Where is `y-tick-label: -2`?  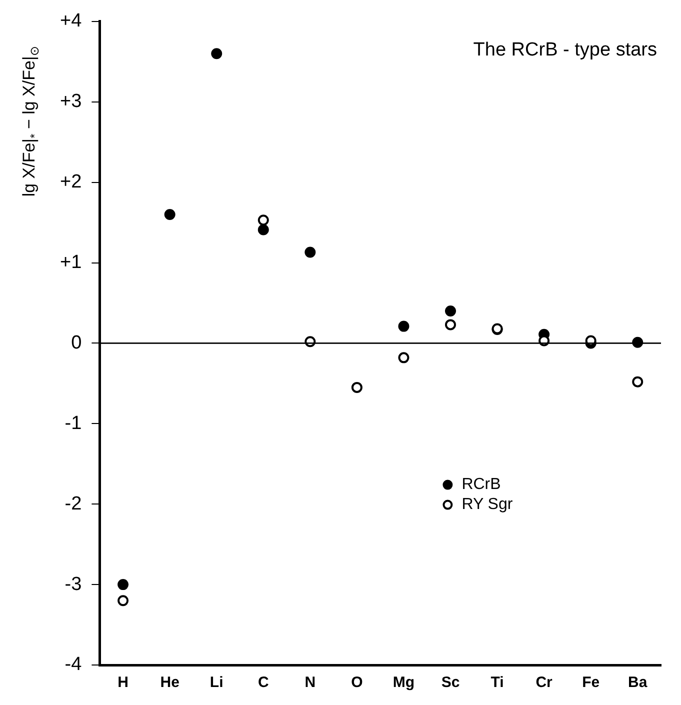 y-tick-label: -2 is located at coordinates (73, 503).